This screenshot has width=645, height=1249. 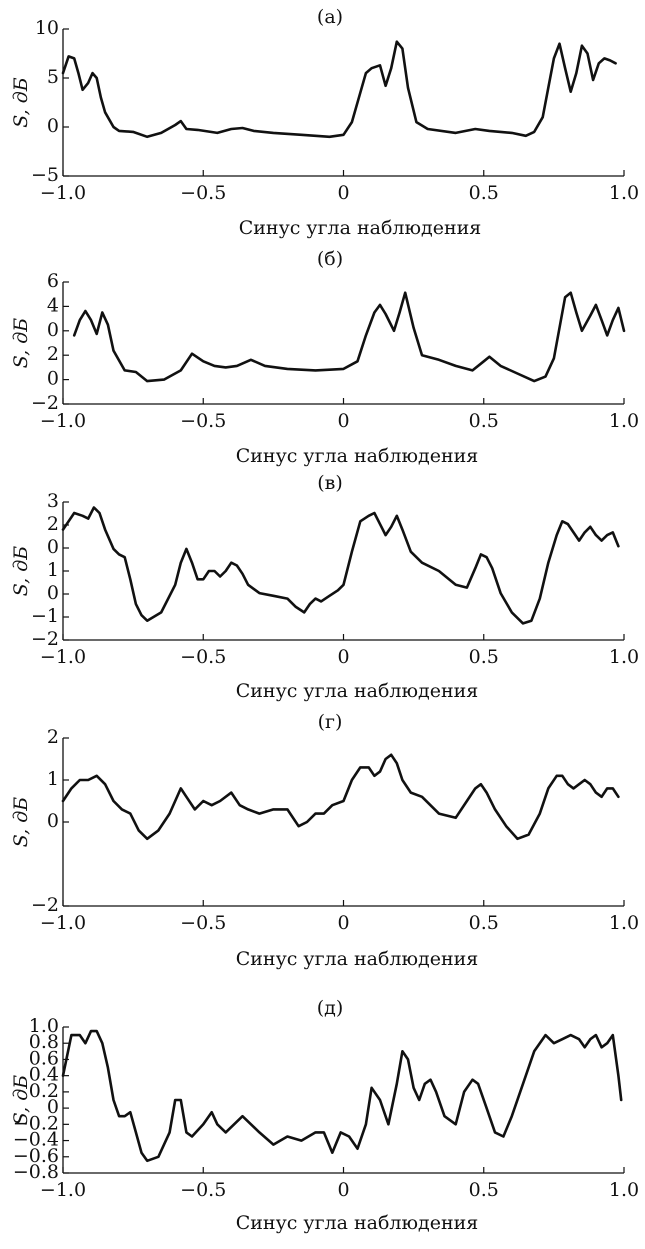 I want to click on y-tick-label: −5, so click(x=45, y=175).